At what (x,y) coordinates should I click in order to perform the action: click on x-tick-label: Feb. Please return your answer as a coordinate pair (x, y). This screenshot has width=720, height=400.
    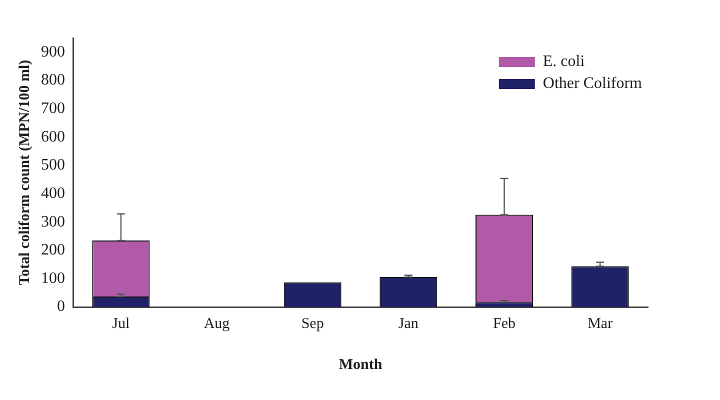
    Looking at the image, I should click on (504, 324).